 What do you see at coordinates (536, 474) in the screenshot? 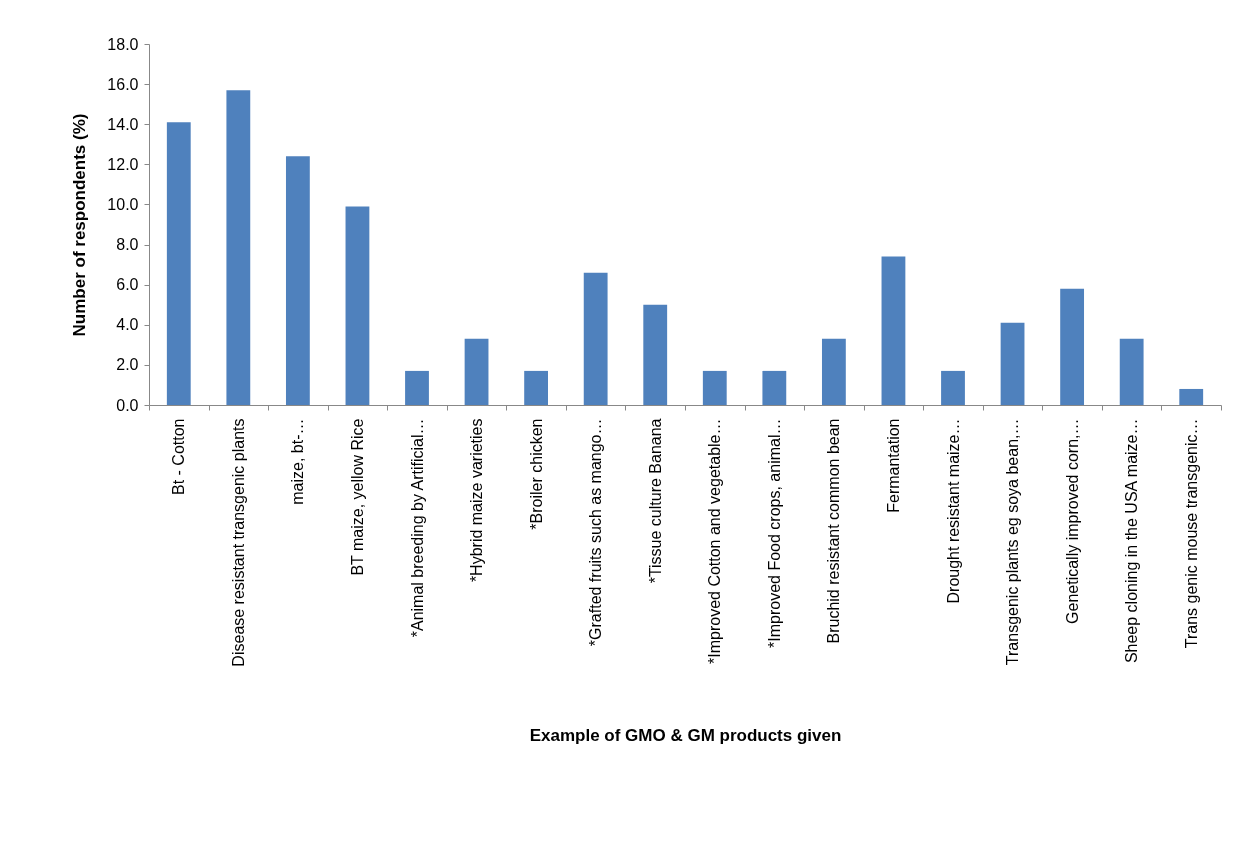
I see `x-tick-label: *Broiler chicken` at bounding box center [536, 474].